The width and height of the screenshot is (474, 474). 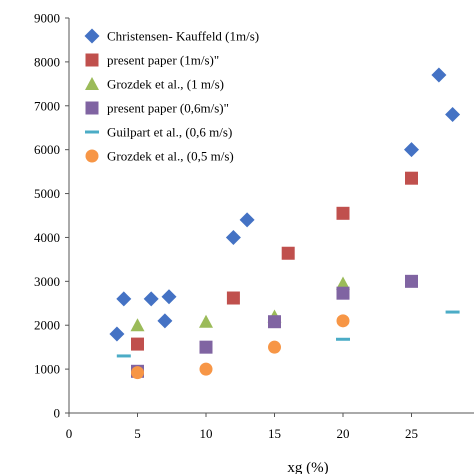 What do you see at coordinates (69, 433) in the screenshot?
I see `x-tick-label: 0` at bounding box center [69, 433].